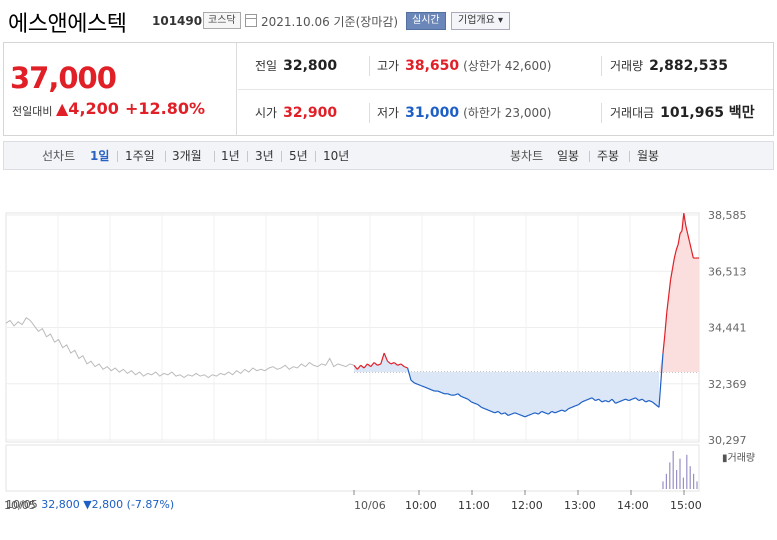  Describe the element at coordinates (140, 156) in the screenshot. I see `tab-1week: 1주일` at that location.